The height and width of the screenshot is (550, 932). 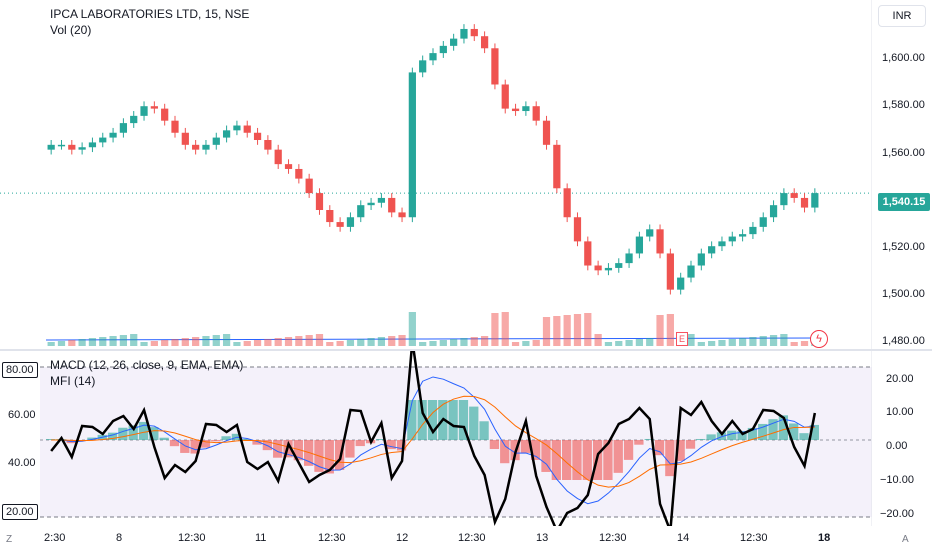 What do you see at coordinates (897, 480) in the screenshot?
I see `macd-tick: −10.00` at bounding box center [897, 480].